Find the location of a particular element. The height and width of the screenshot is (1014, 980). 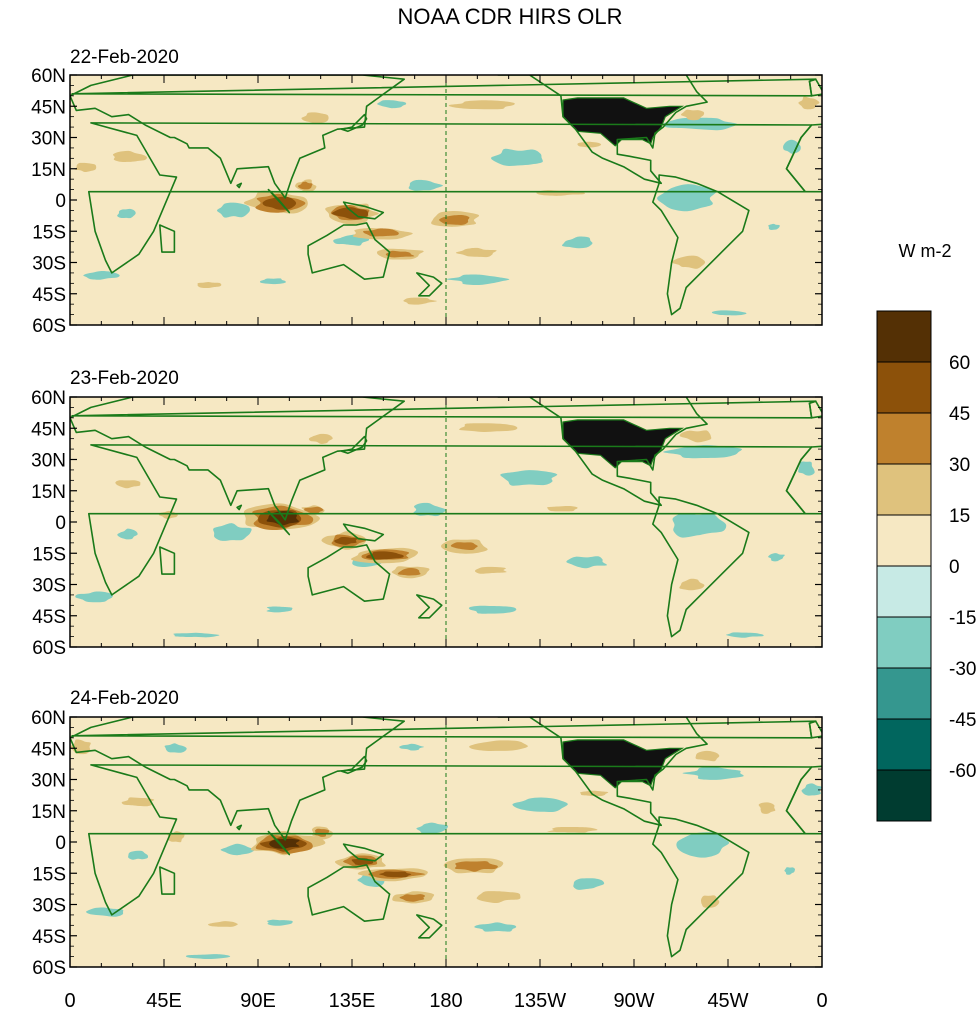

colorbar-tick-label: -60 is located at coordinates (962, 771).